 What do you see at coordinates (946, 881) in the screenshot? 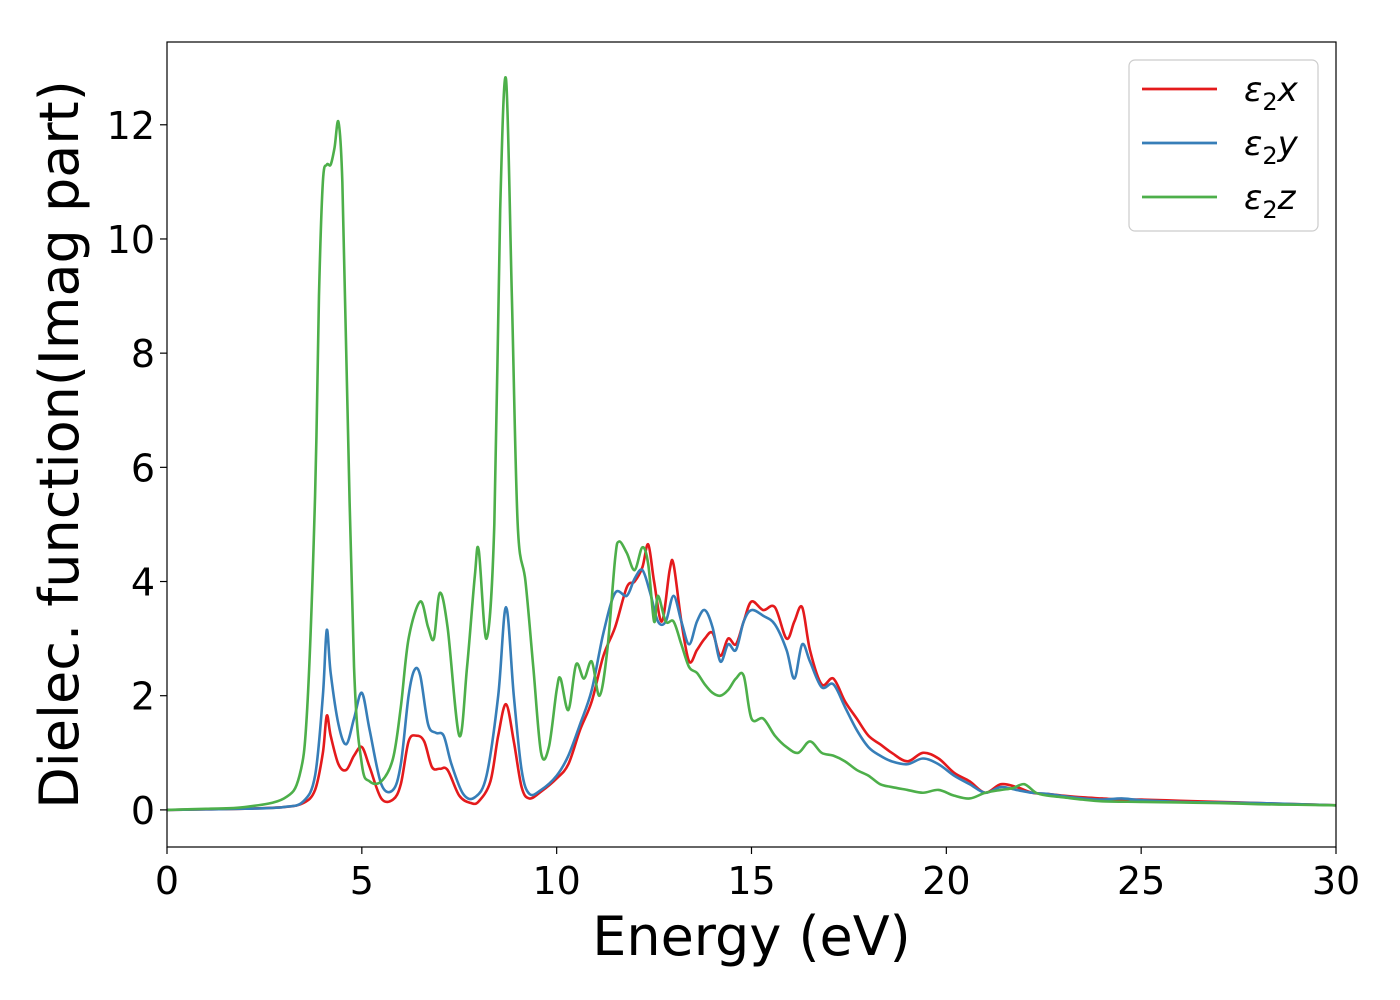
I see `x-tick-label: 20` at bounding box center [946, 881].